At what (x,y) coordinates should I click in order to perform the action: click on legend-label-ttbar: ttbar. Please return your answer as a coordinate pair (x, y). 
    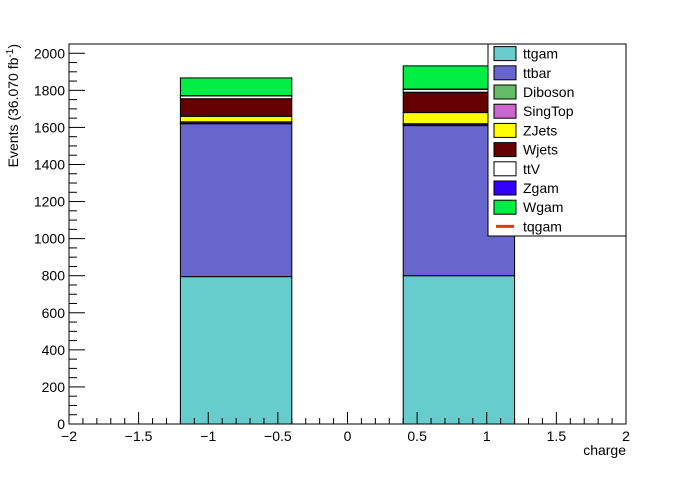
    Looking at the image, I should click on (537, 73).